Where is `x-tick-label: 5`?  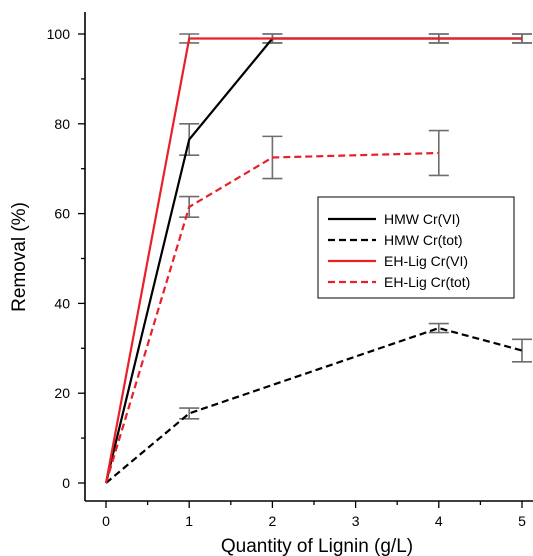 x-tick-label: 5 is located at coordinates (522, 521).